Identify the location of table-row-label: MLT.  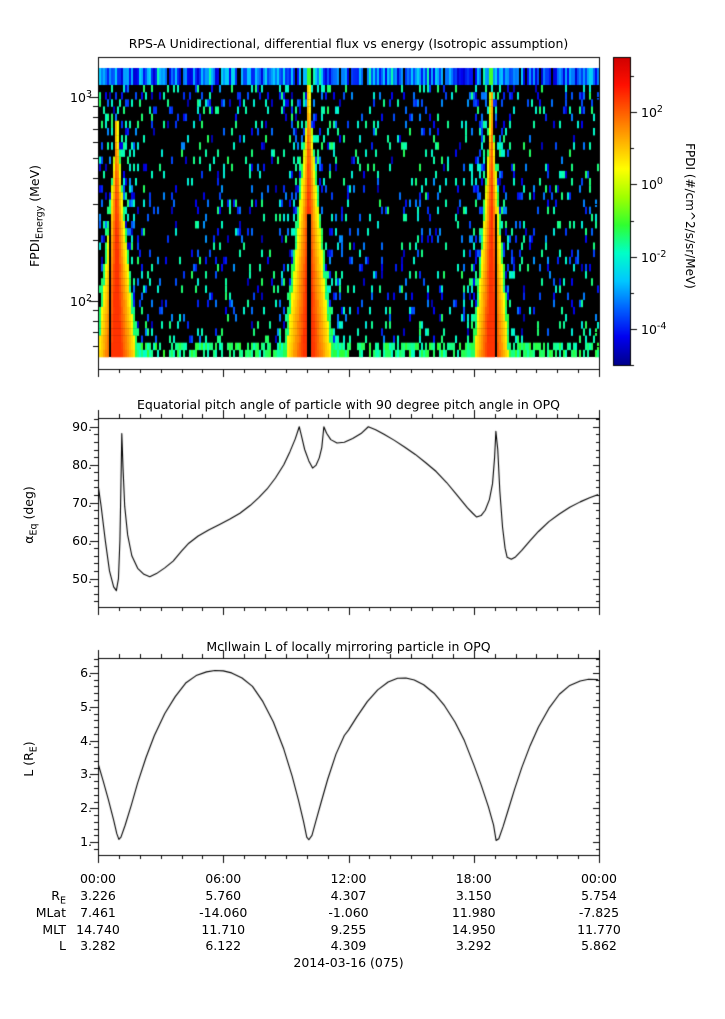
(54, 929).